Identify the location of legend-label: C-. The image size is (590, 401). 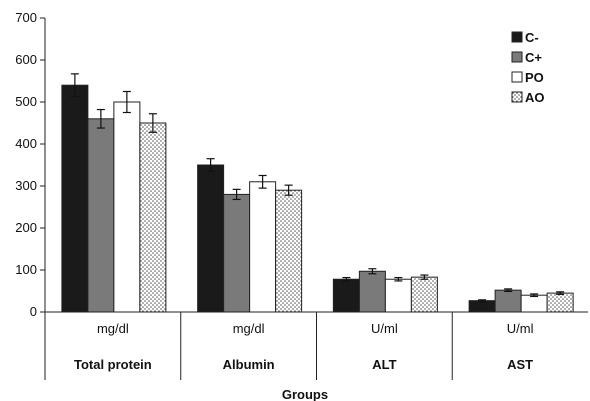
(532, 37).